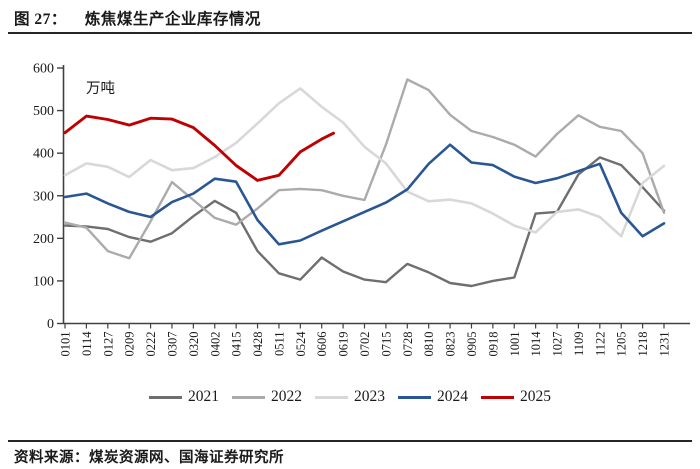  Describe the element at coordinates (414, 397) in the screenshot. I see `legend-swatch-2024` at that location.